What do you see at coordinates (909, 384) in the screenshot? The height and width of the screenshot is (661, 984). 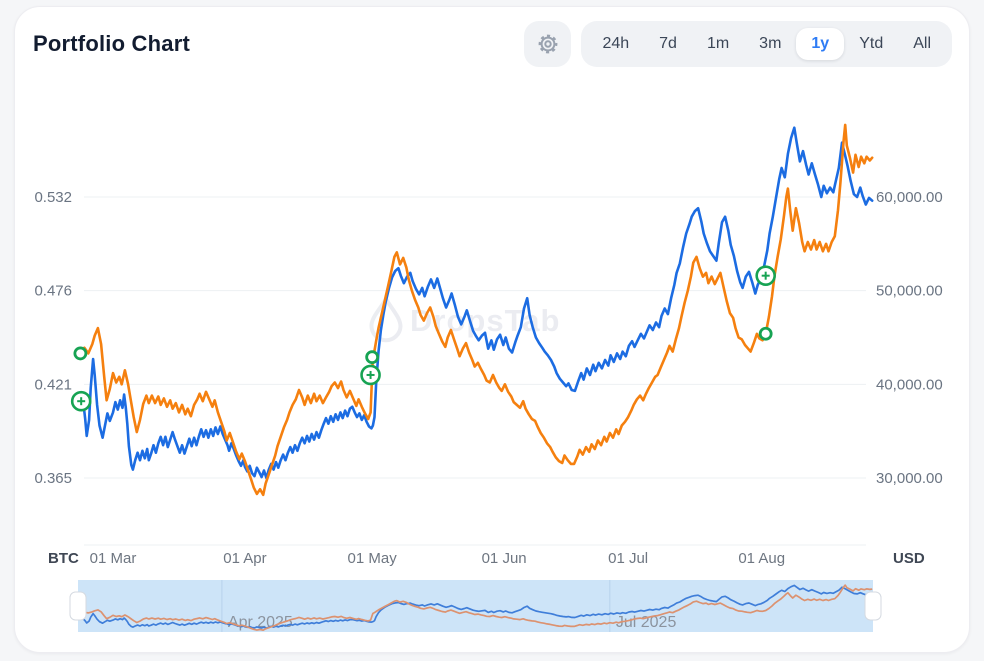 I see `y-tick-usd: 40,000.00` at bounding box center [909, 384].